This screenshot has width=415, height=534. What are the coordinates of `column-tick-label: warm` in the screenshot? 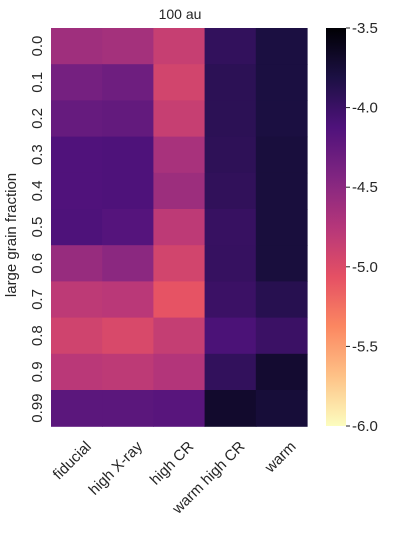 It's located at (280, 457).